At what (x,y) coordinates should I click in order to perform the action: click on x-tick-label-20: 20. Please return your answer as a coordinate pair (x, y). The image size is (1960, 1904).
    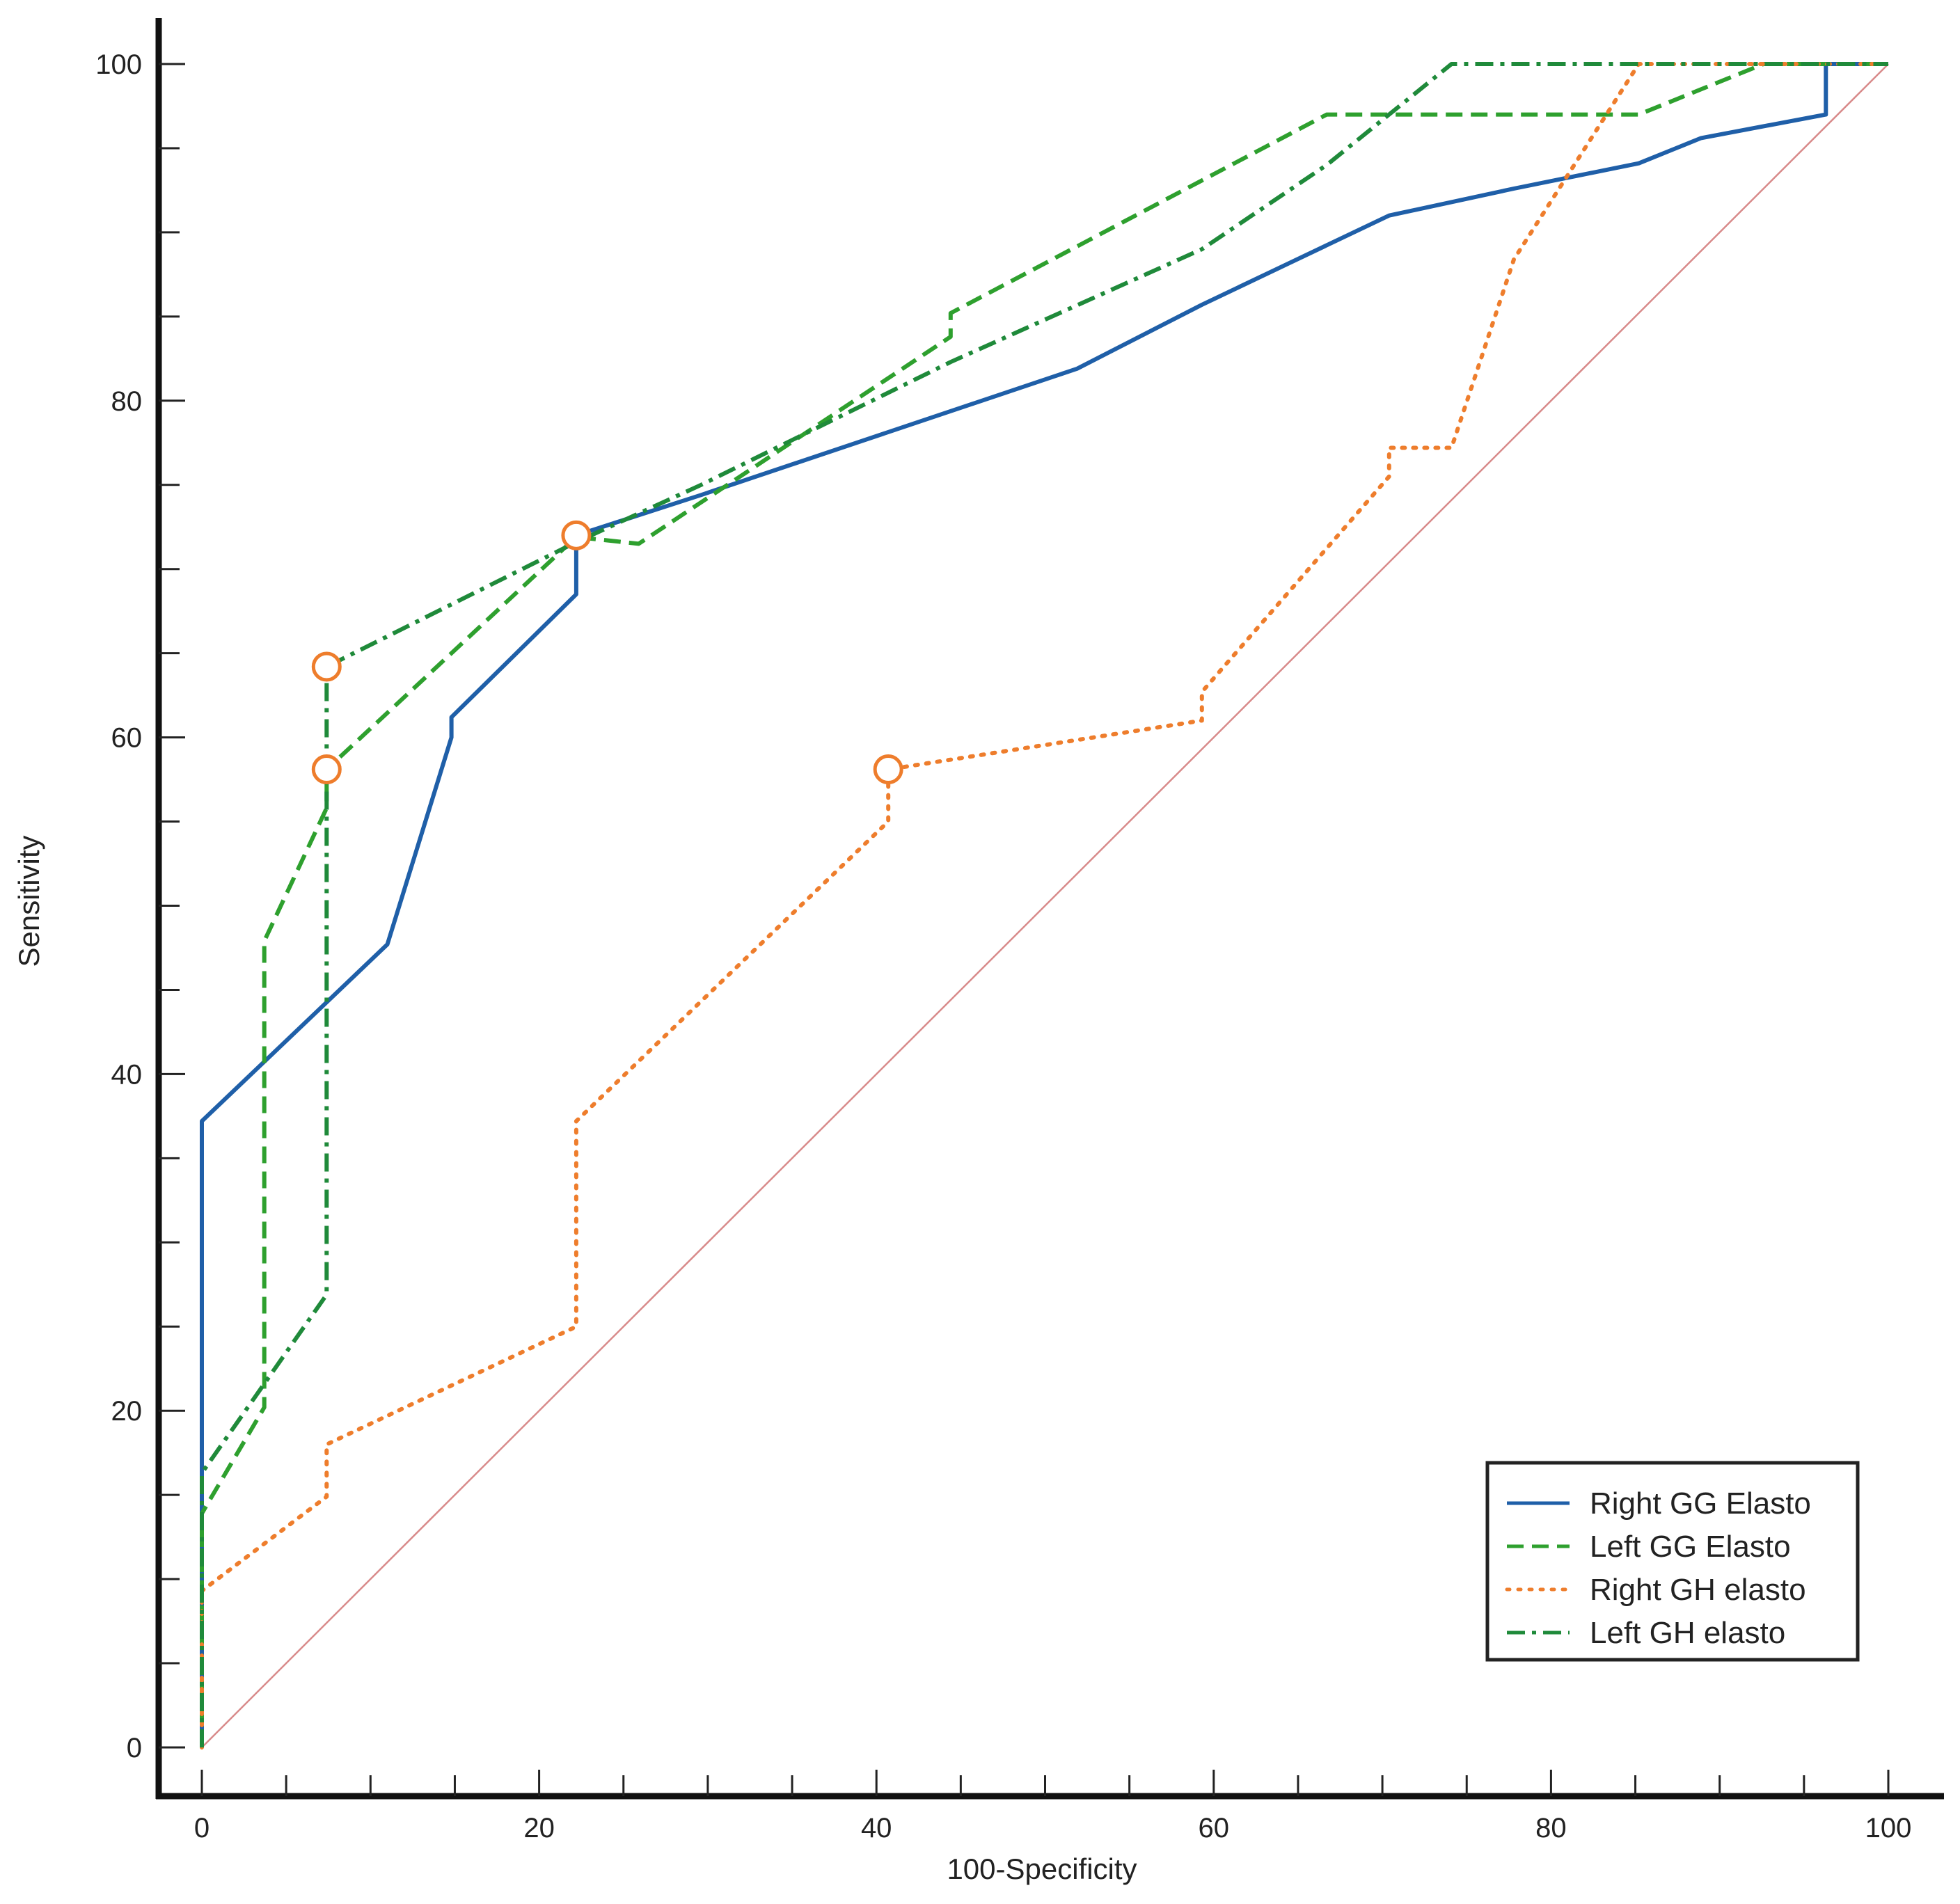
    Looking at the image, I should click on (539, 1828).